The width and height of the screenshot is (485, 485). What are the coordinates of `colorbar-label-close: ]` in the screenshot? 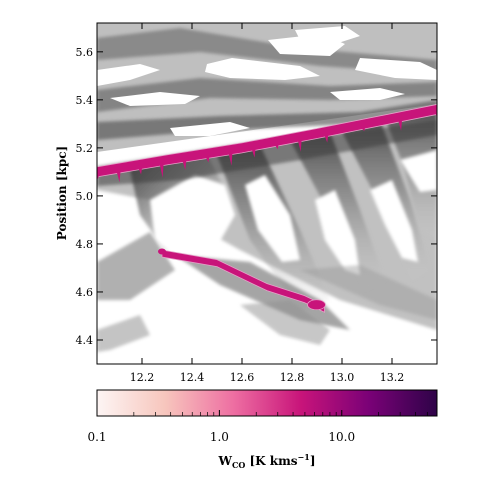 It's located at (313, 461).